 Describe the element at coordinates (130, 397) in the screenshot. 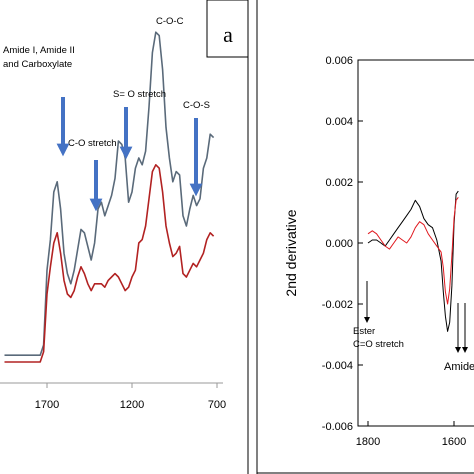

I see `panel-a-x-ticks: 1700 1200 700` at that location.